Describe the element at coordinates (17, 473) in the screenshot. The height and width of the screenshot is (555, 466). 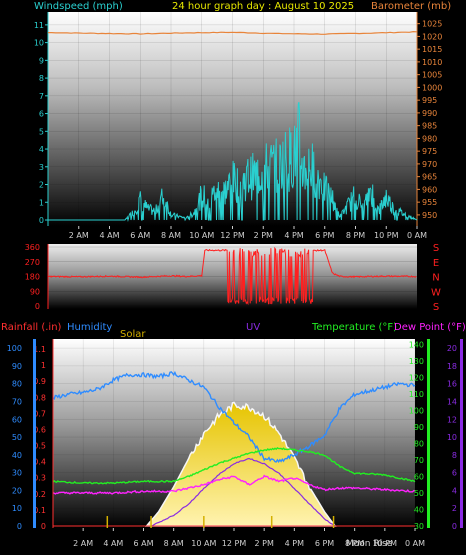
I see `humidity-tick-label: 30` at that location.